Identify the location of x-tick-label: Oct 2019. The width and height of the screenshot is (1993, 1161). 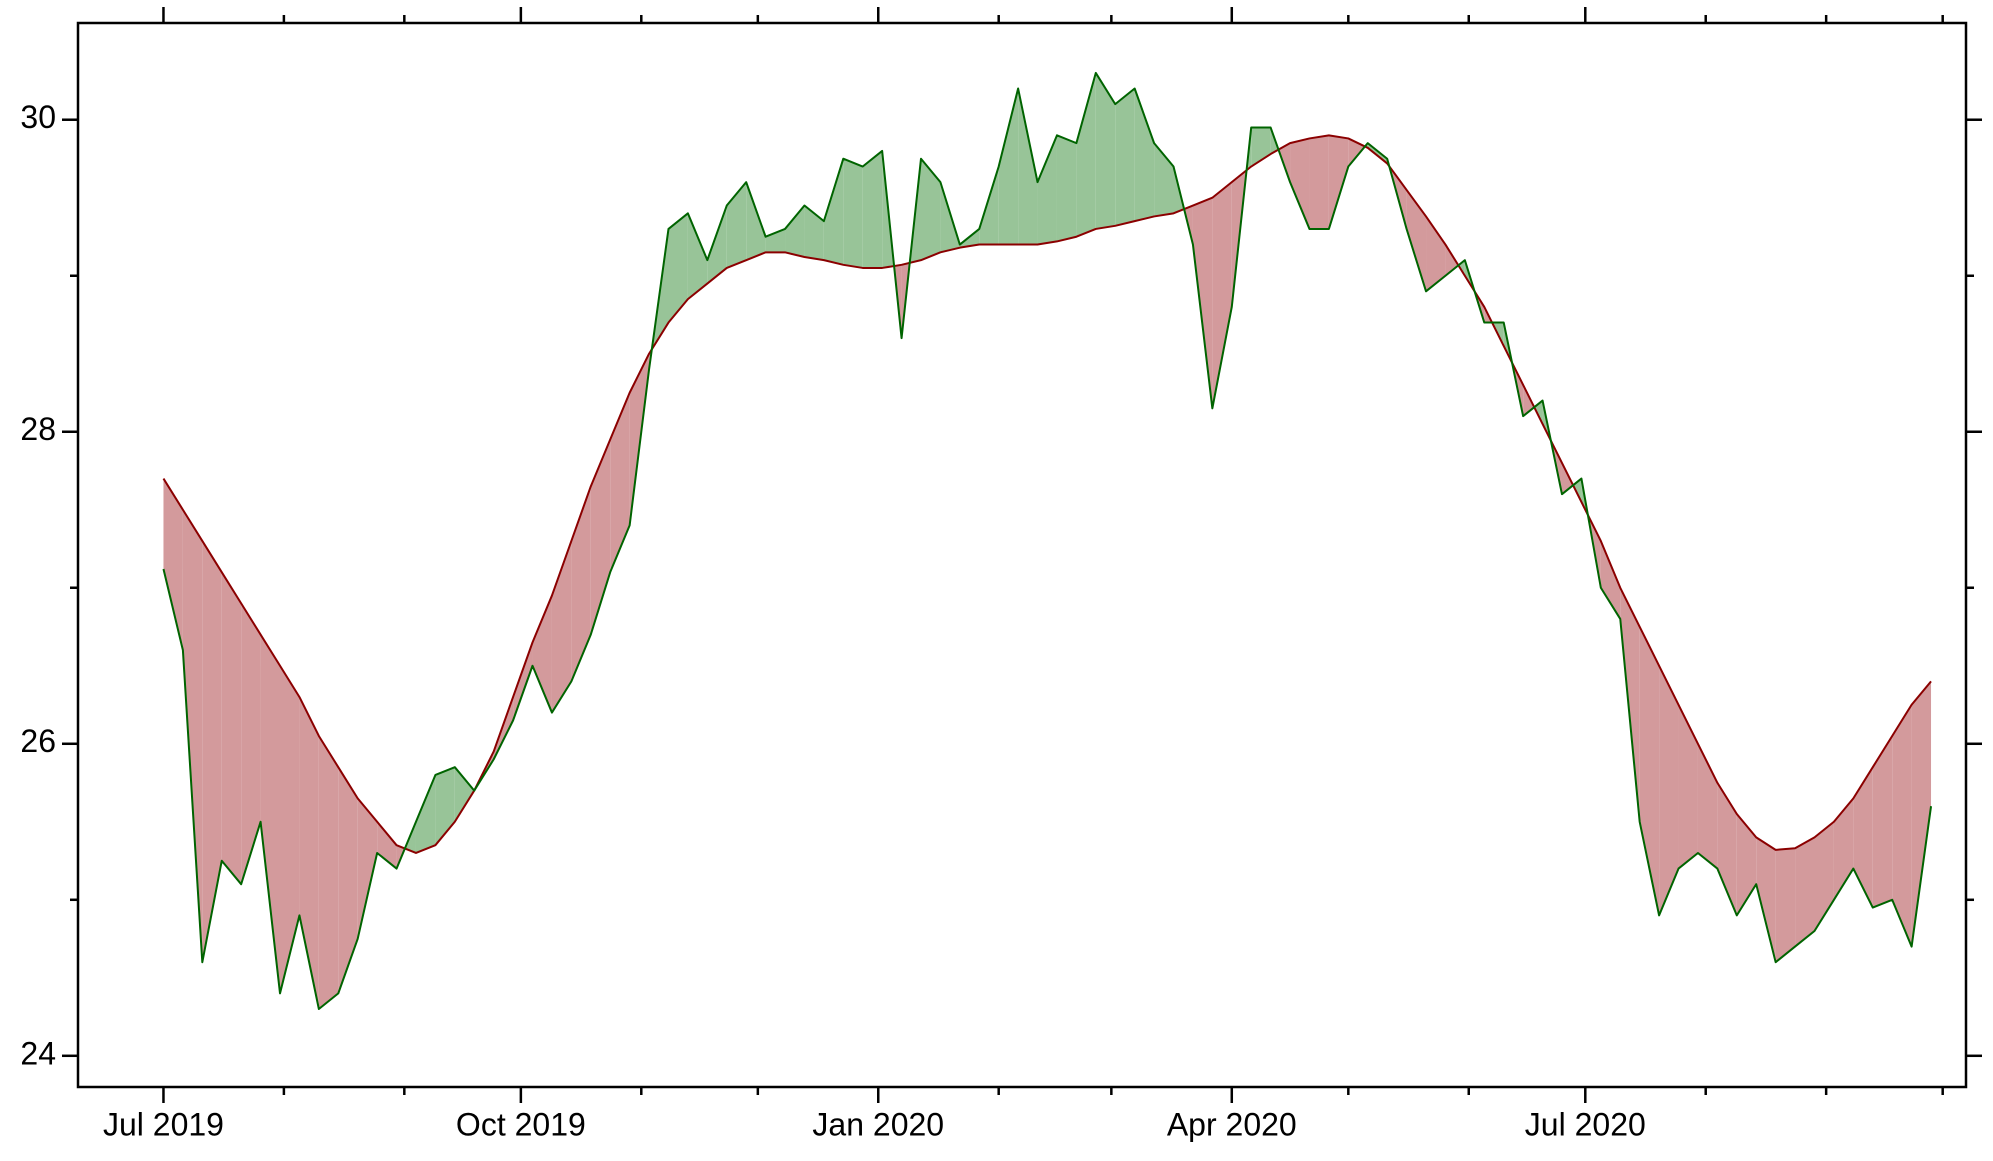
(521, 1124).